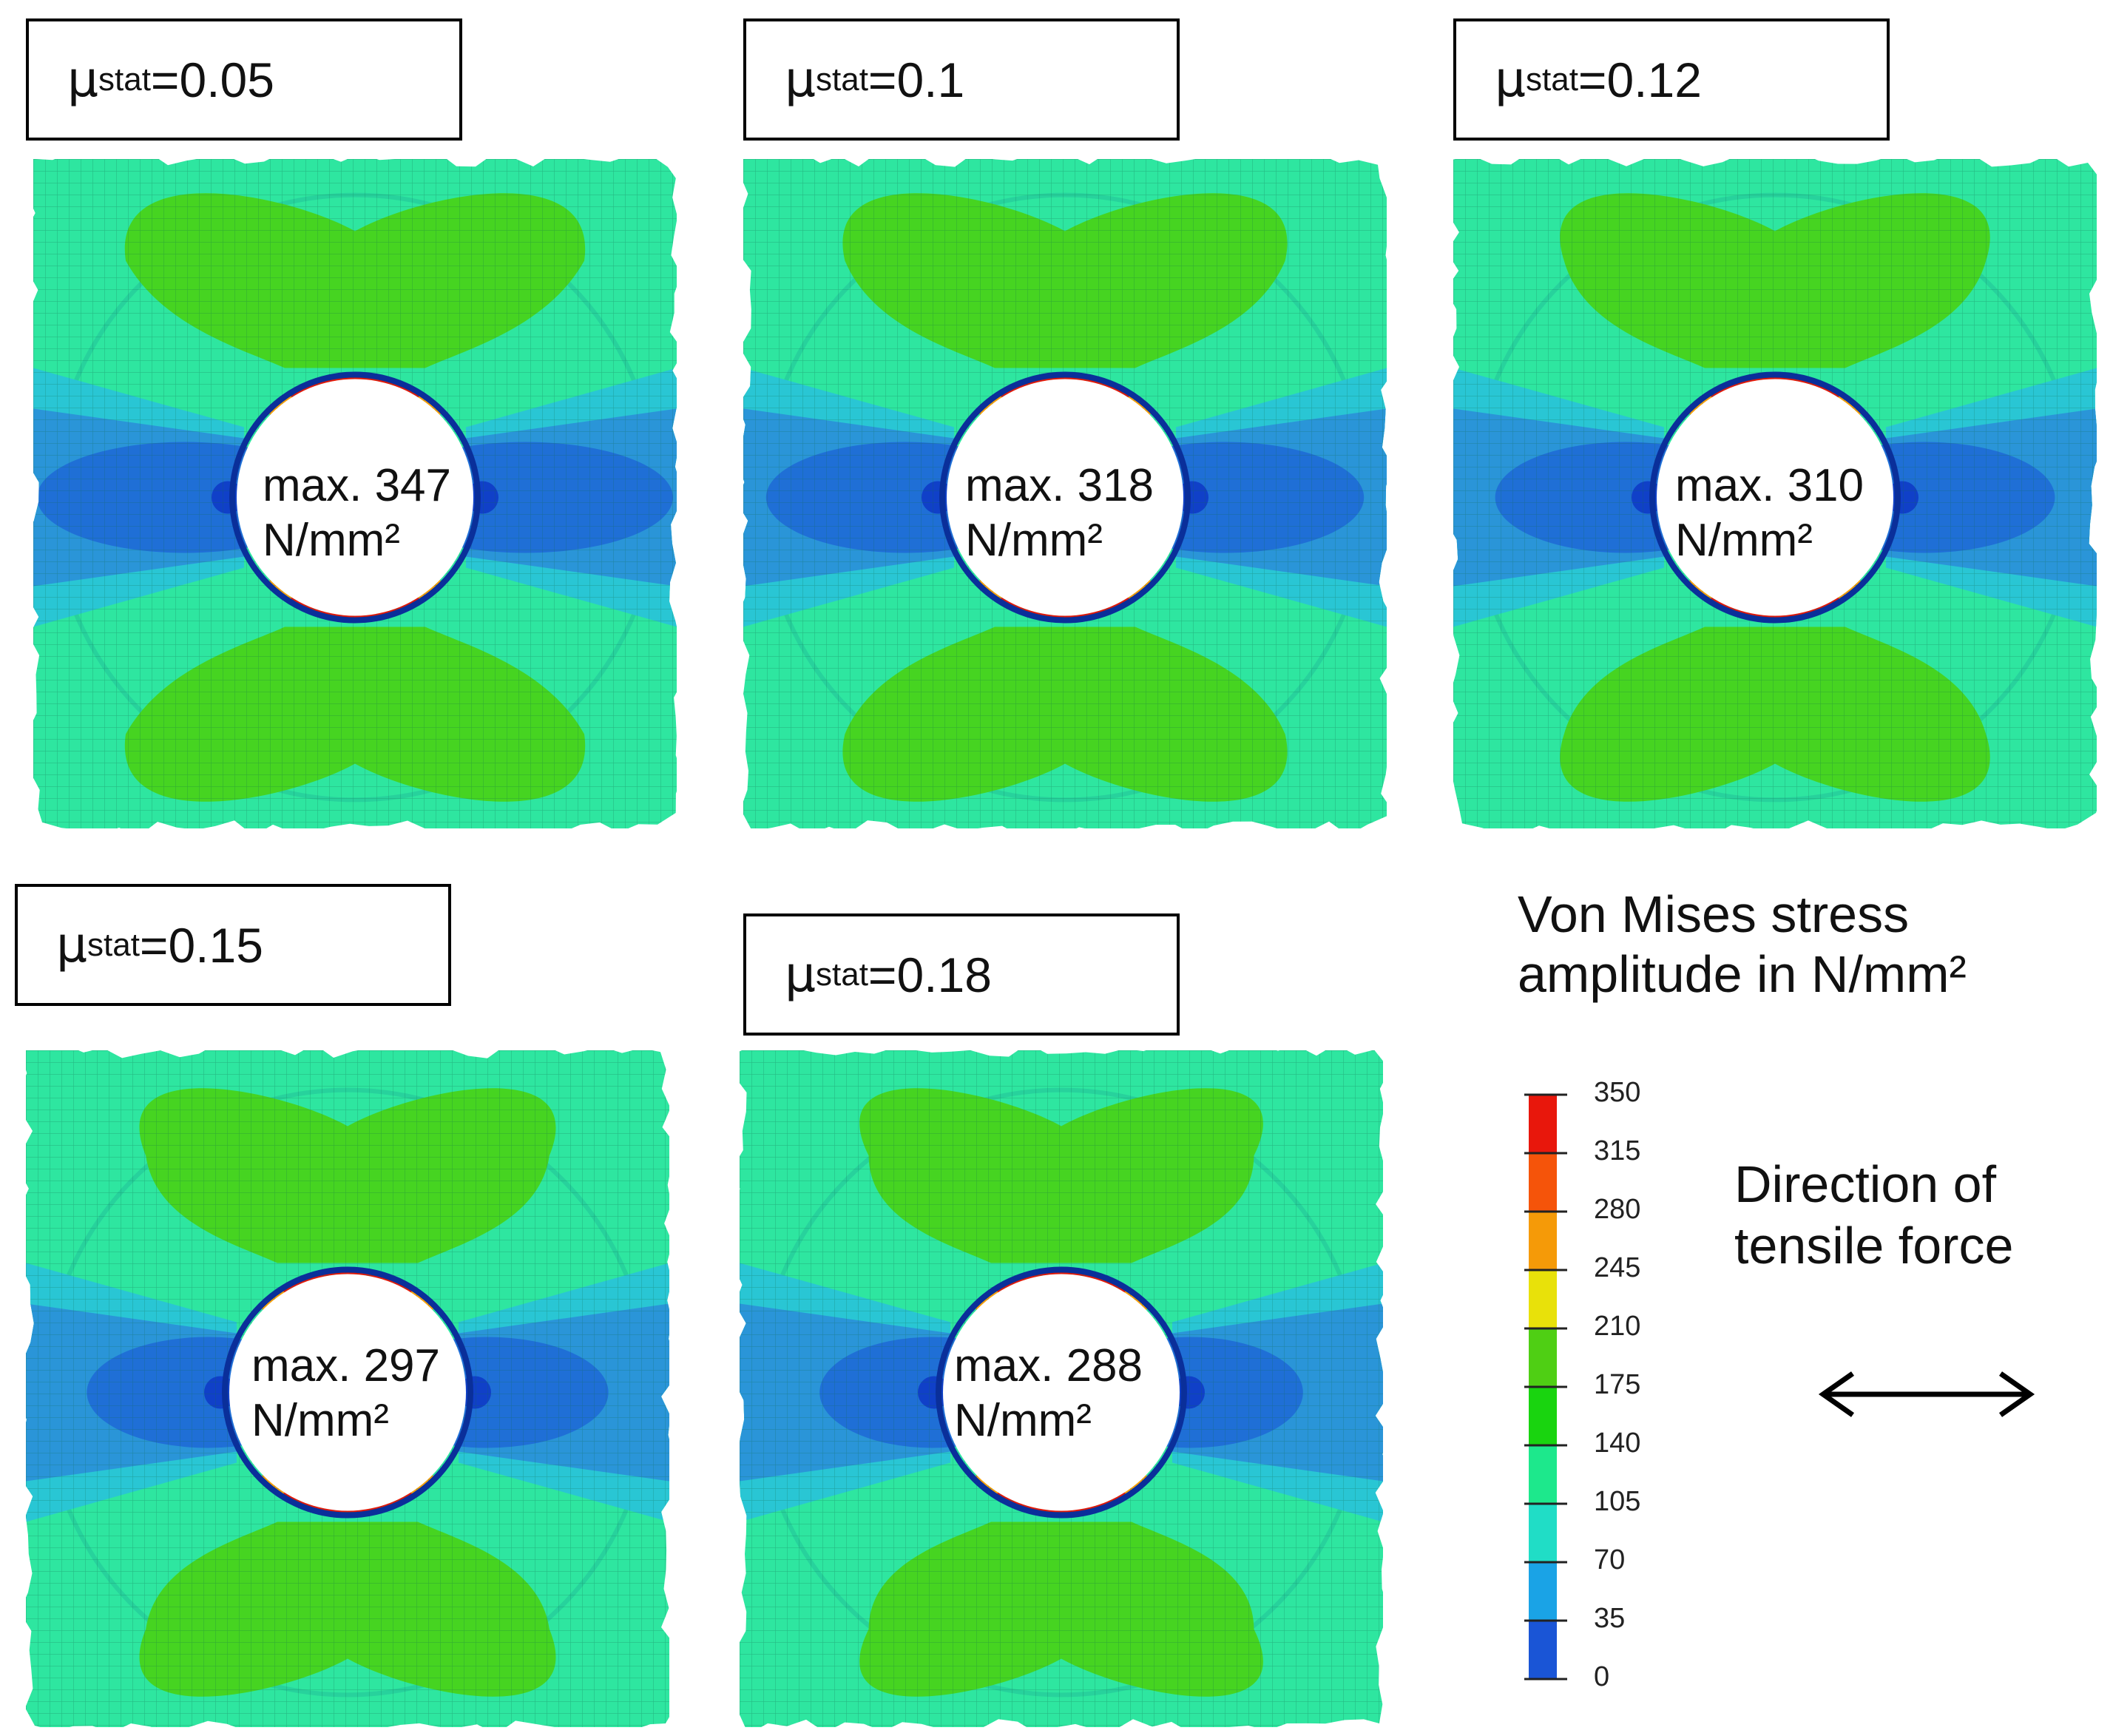 The width and height of the screenshot is (2113, 1736). What do you see at coordinates (1873, 1215) in the screenshot?
I see `direction-text: Direction of tensile force` at bounding box center [1873, 1215].